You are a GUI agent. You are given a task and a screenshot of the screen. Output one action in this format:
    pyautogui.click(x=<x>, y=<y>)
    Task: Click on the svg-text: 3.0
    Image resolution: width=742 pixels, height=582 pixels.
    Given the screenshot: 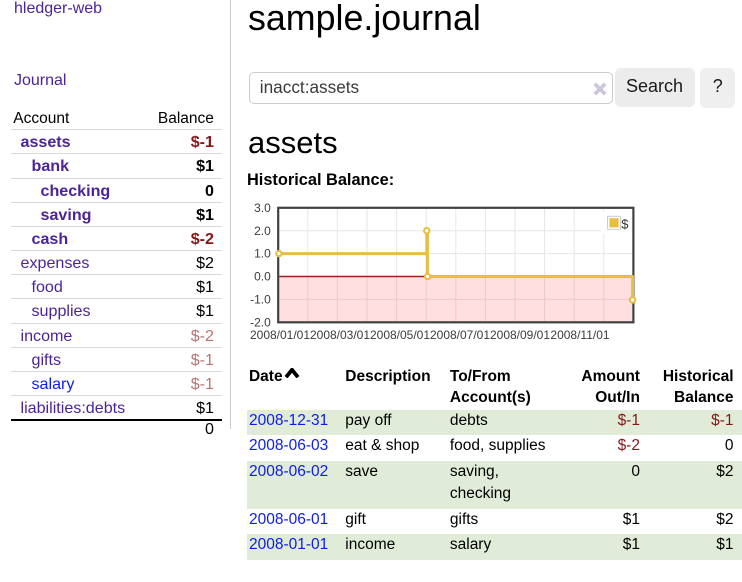 What is the action you would take?
    pyautogui.click(x=262, y=208)
    